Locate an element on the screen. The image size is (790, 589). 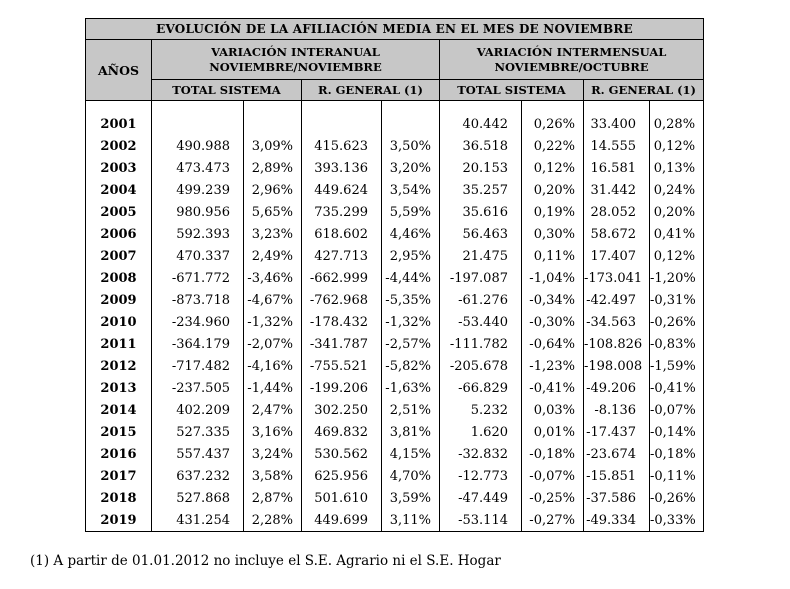
value-cell: -37.586 is located at coordinates (616, 498).